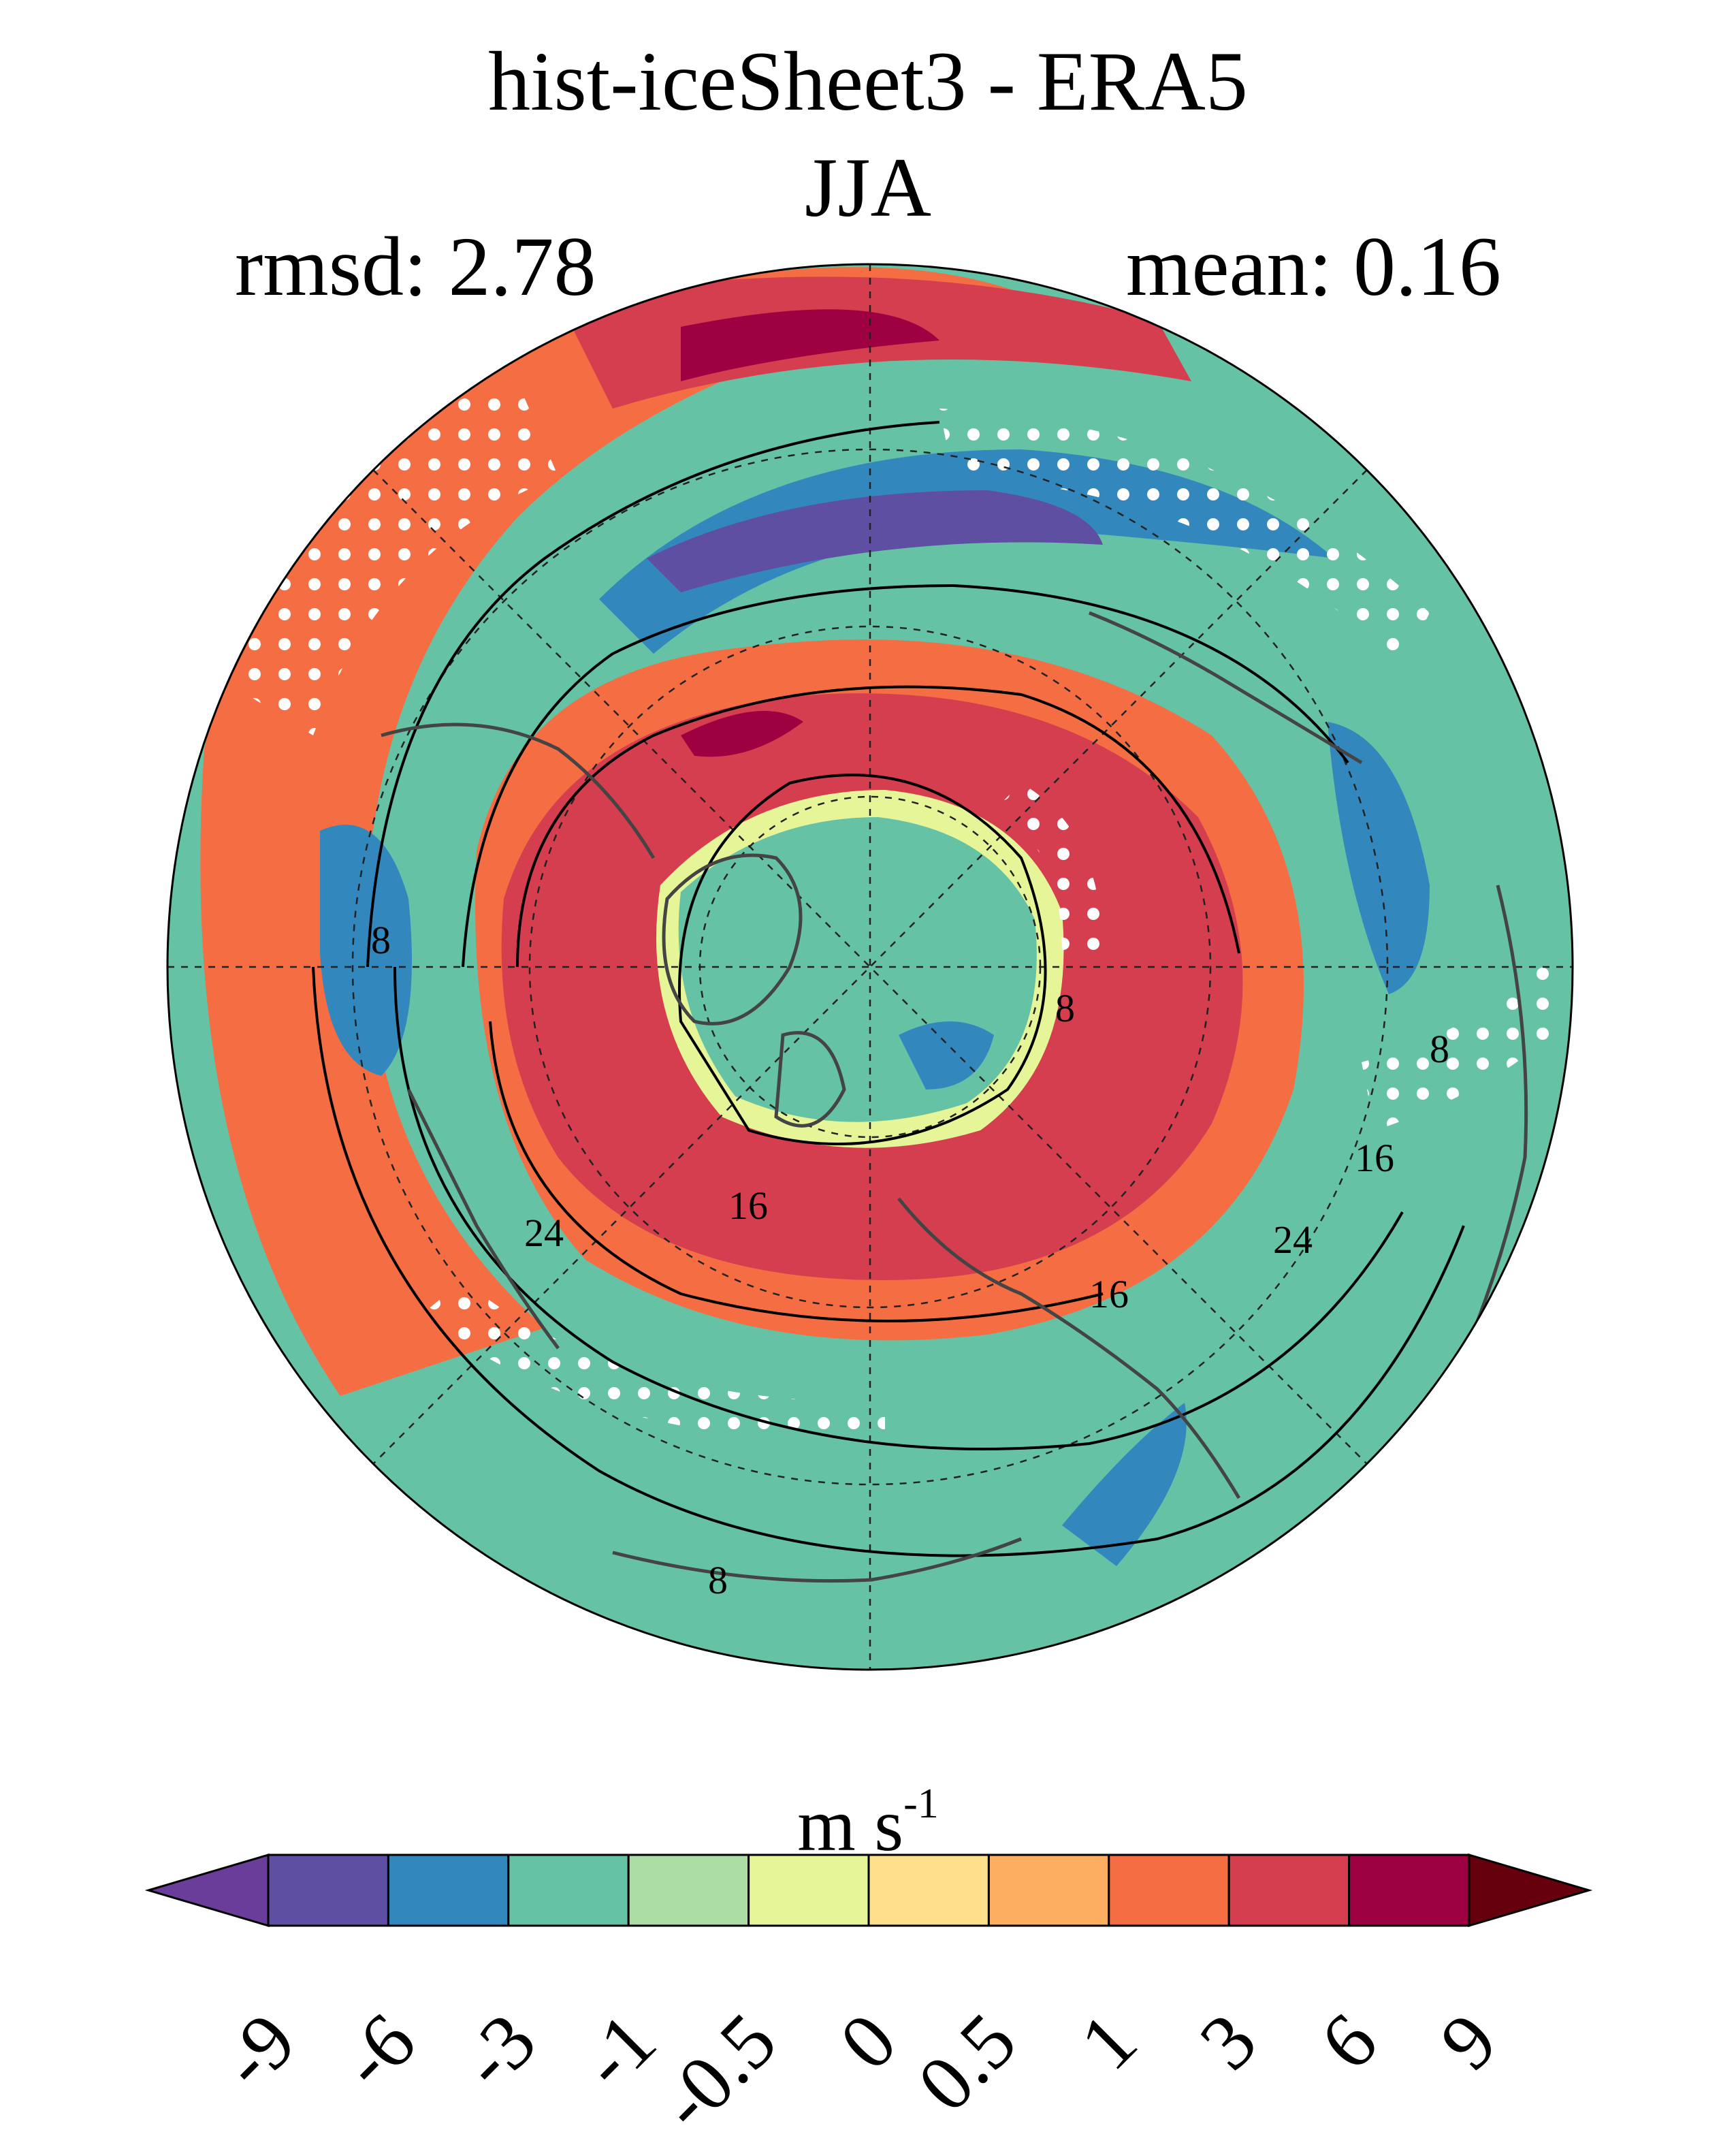  Describe the element at coordinates (921, 1804) in the screenshot. I see `unit-exponent: -1` at that location.